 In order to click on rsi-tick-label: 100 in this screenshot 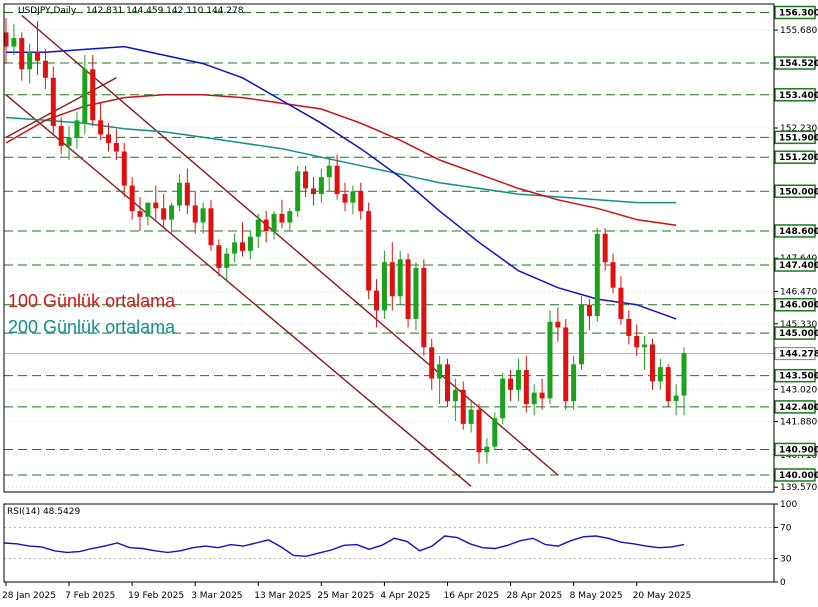, I will do `click(788, 505)`.